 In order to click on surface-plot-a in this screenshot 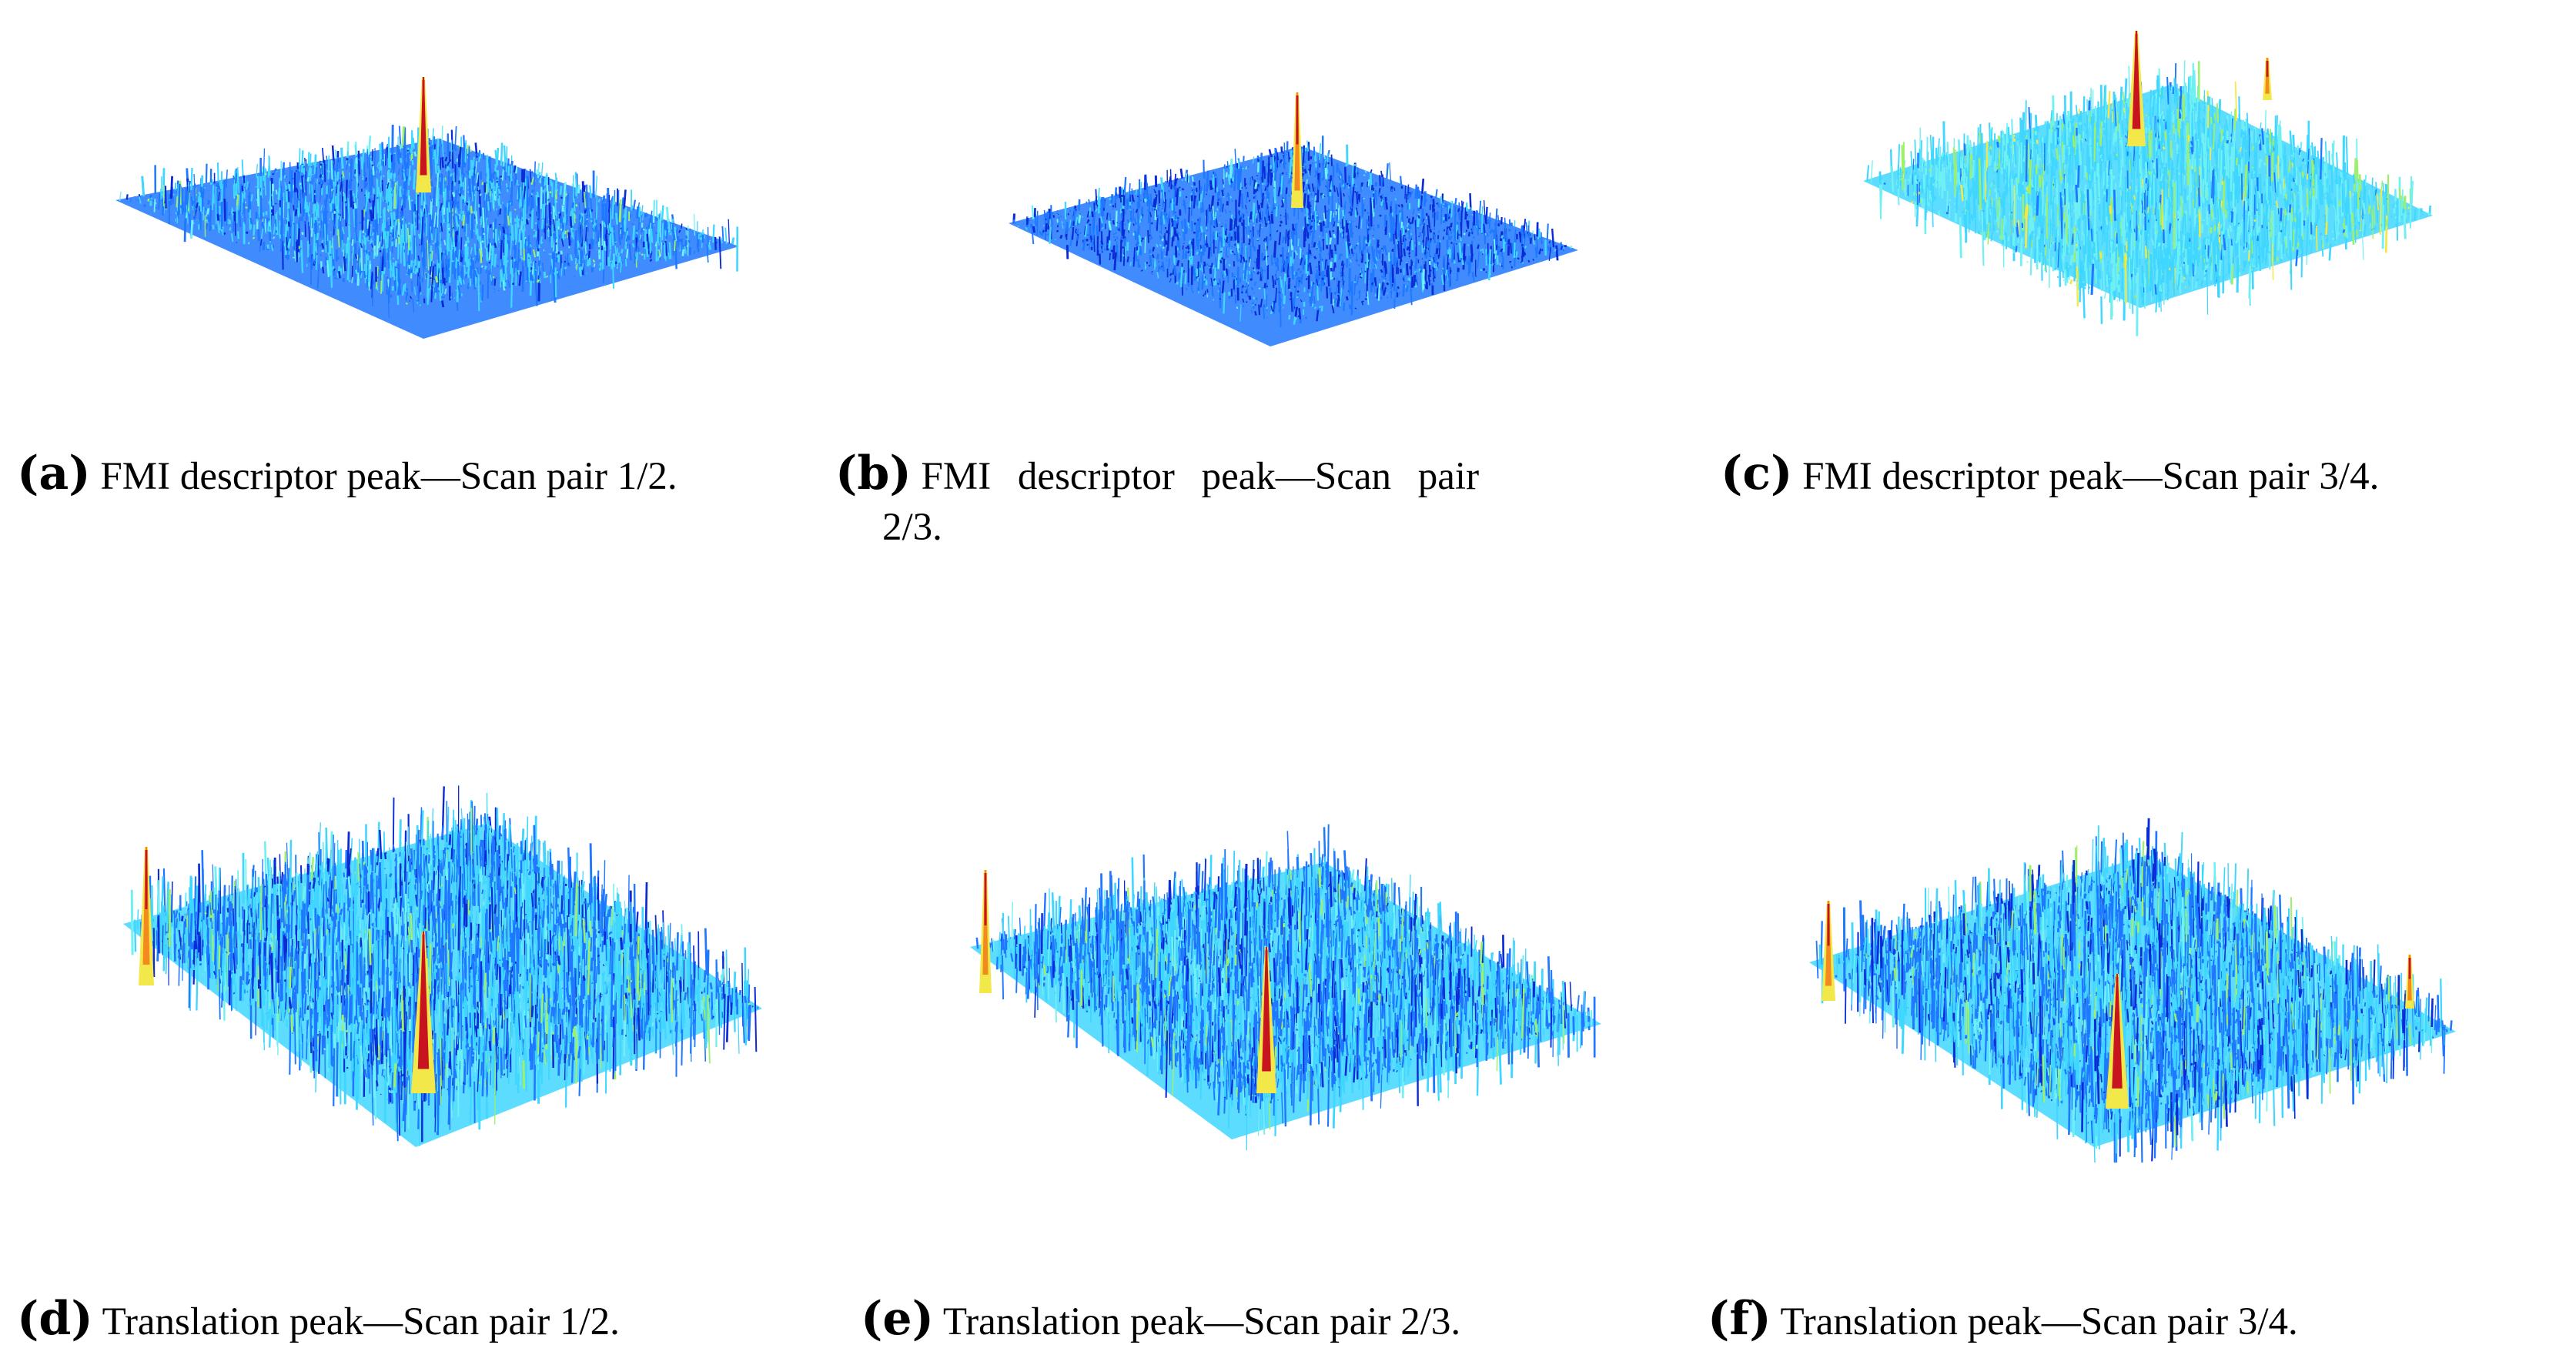, I will do `click(427, 208)`.